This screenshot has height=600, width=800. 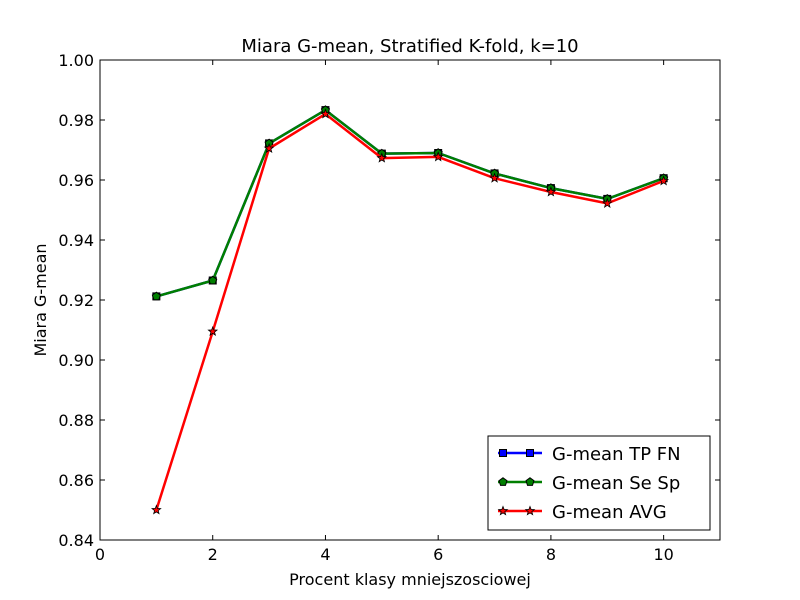 I want to click on legend: G-mean TP FN G-mean Se Sp G-mean AVG, so click(x=599, y=483).